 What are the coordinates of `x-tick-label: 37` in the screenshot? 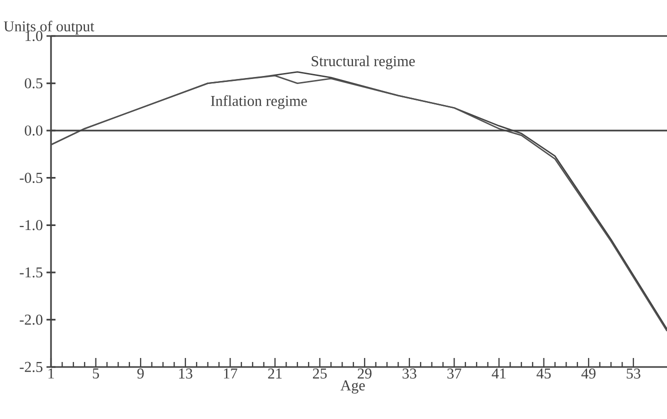 It's located at (454, 373).